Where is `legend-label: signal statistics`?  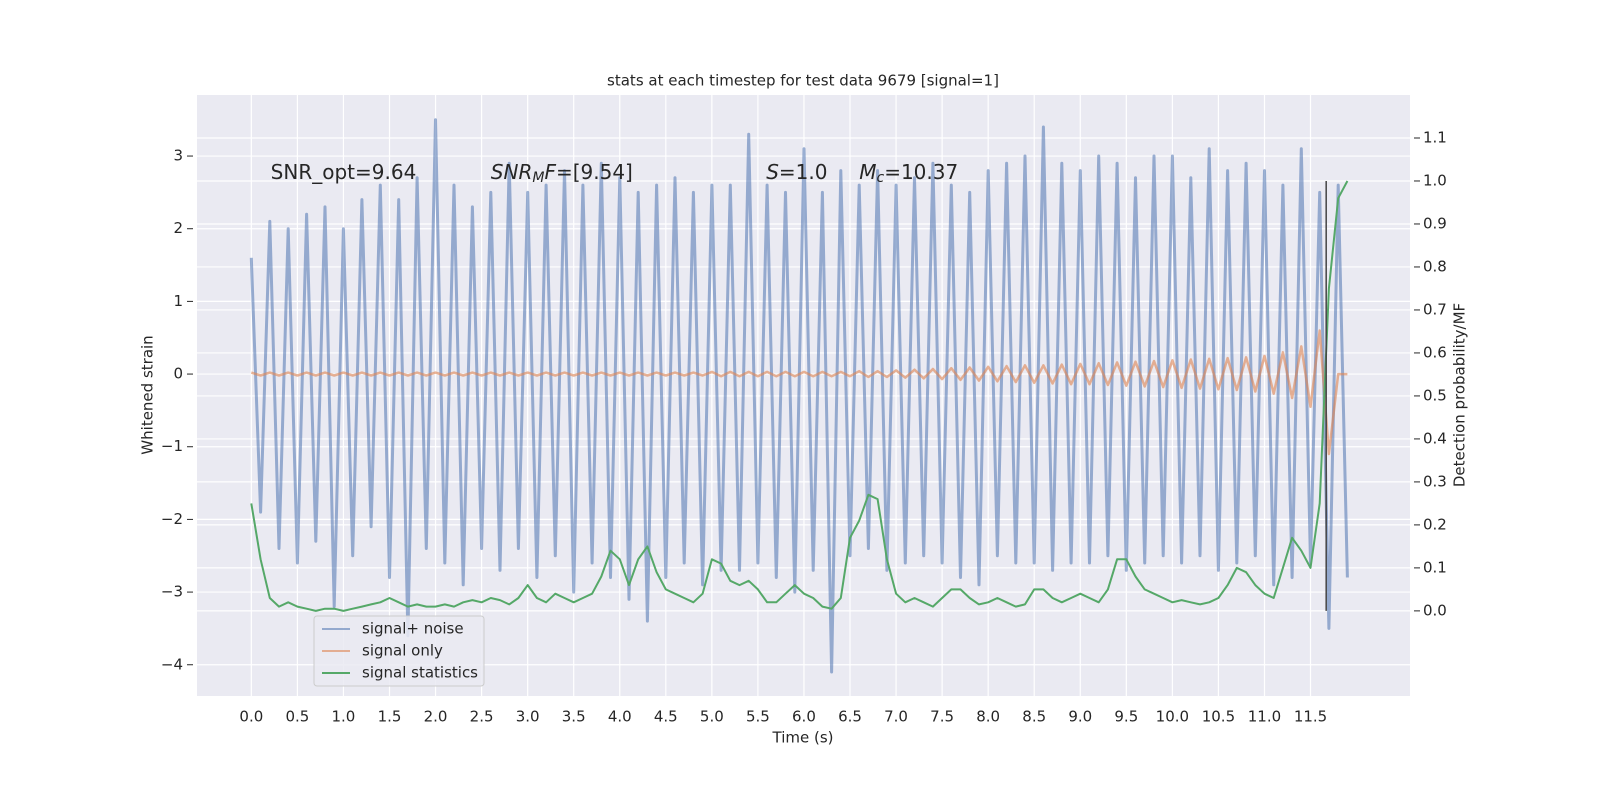 legend-label: signal statistics is located at coordinates (420, 673).